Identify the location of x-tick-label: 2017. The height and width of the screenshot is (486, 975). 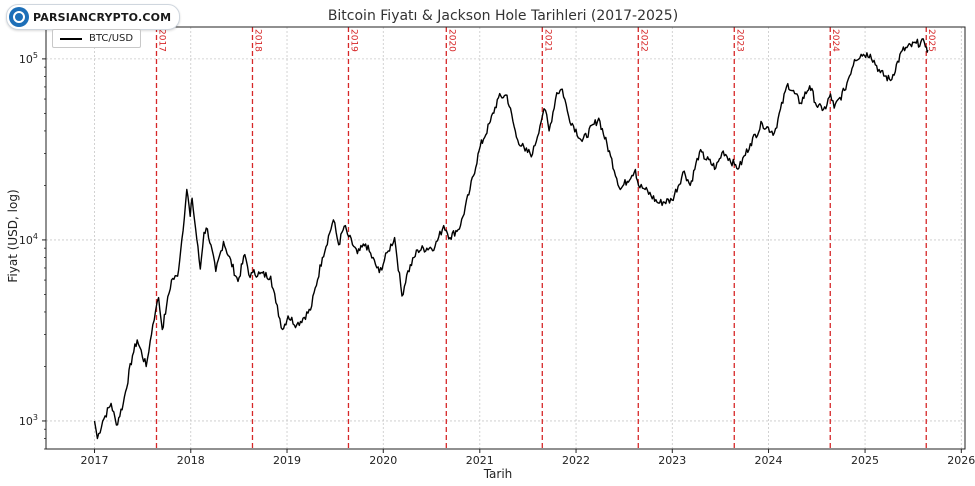
(95, 460).